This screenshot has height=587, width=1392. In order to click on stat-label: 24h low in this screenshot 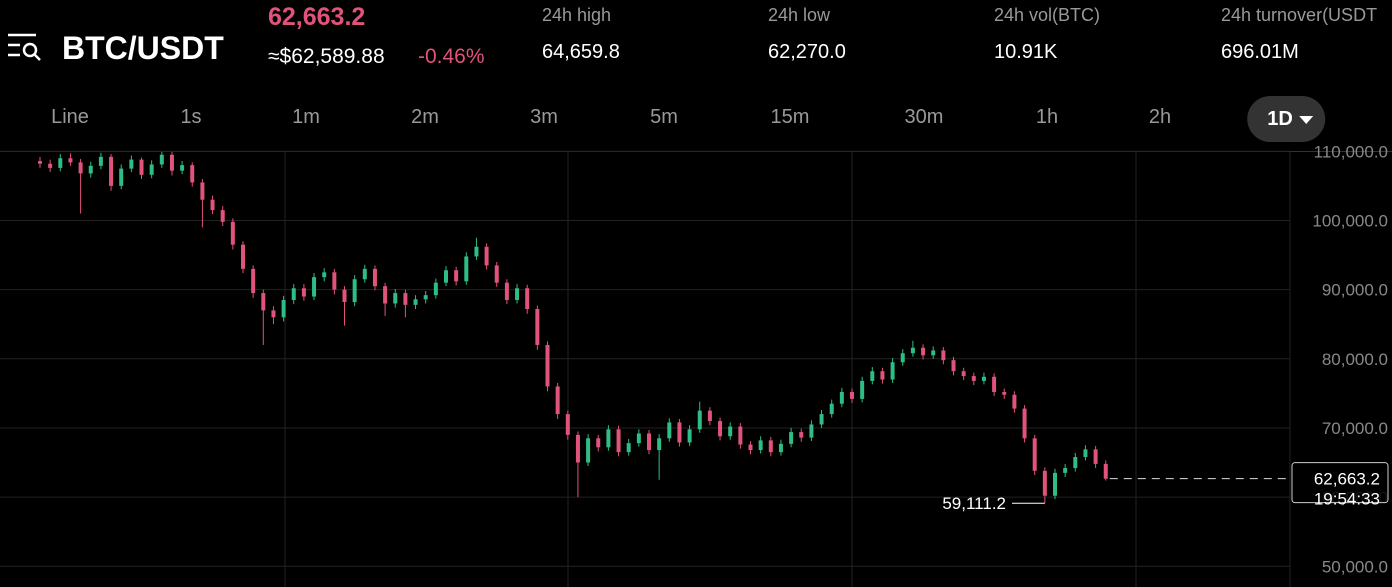, I will do `click(799, 15)`.